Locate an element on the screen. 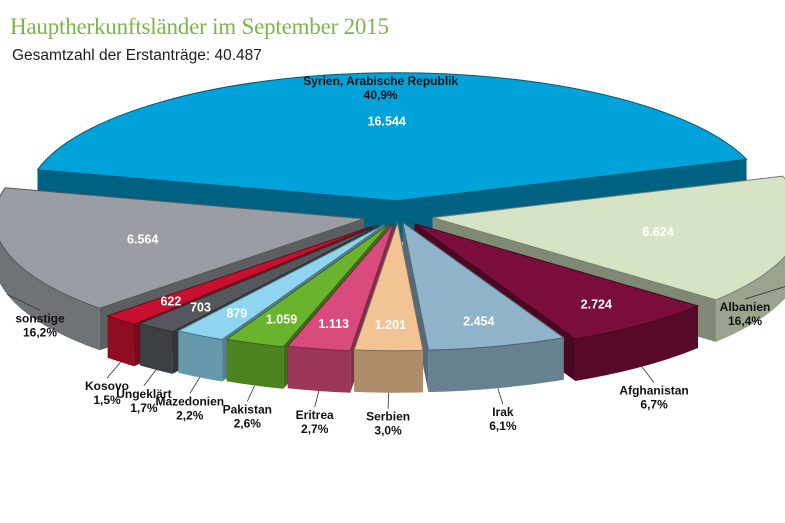 This screenshot has width=785, height=523. slice-side-ungeklart is located at coordinates (156, 348).